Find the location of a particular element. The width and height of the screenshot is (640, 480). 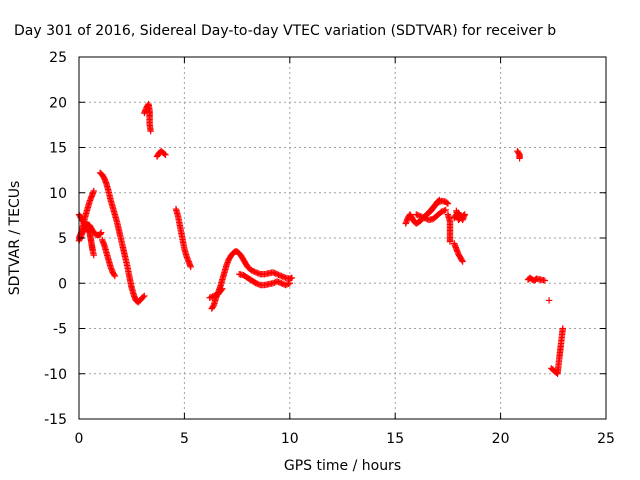

y-tick-label: 20 is located at coordinates (58, 103).